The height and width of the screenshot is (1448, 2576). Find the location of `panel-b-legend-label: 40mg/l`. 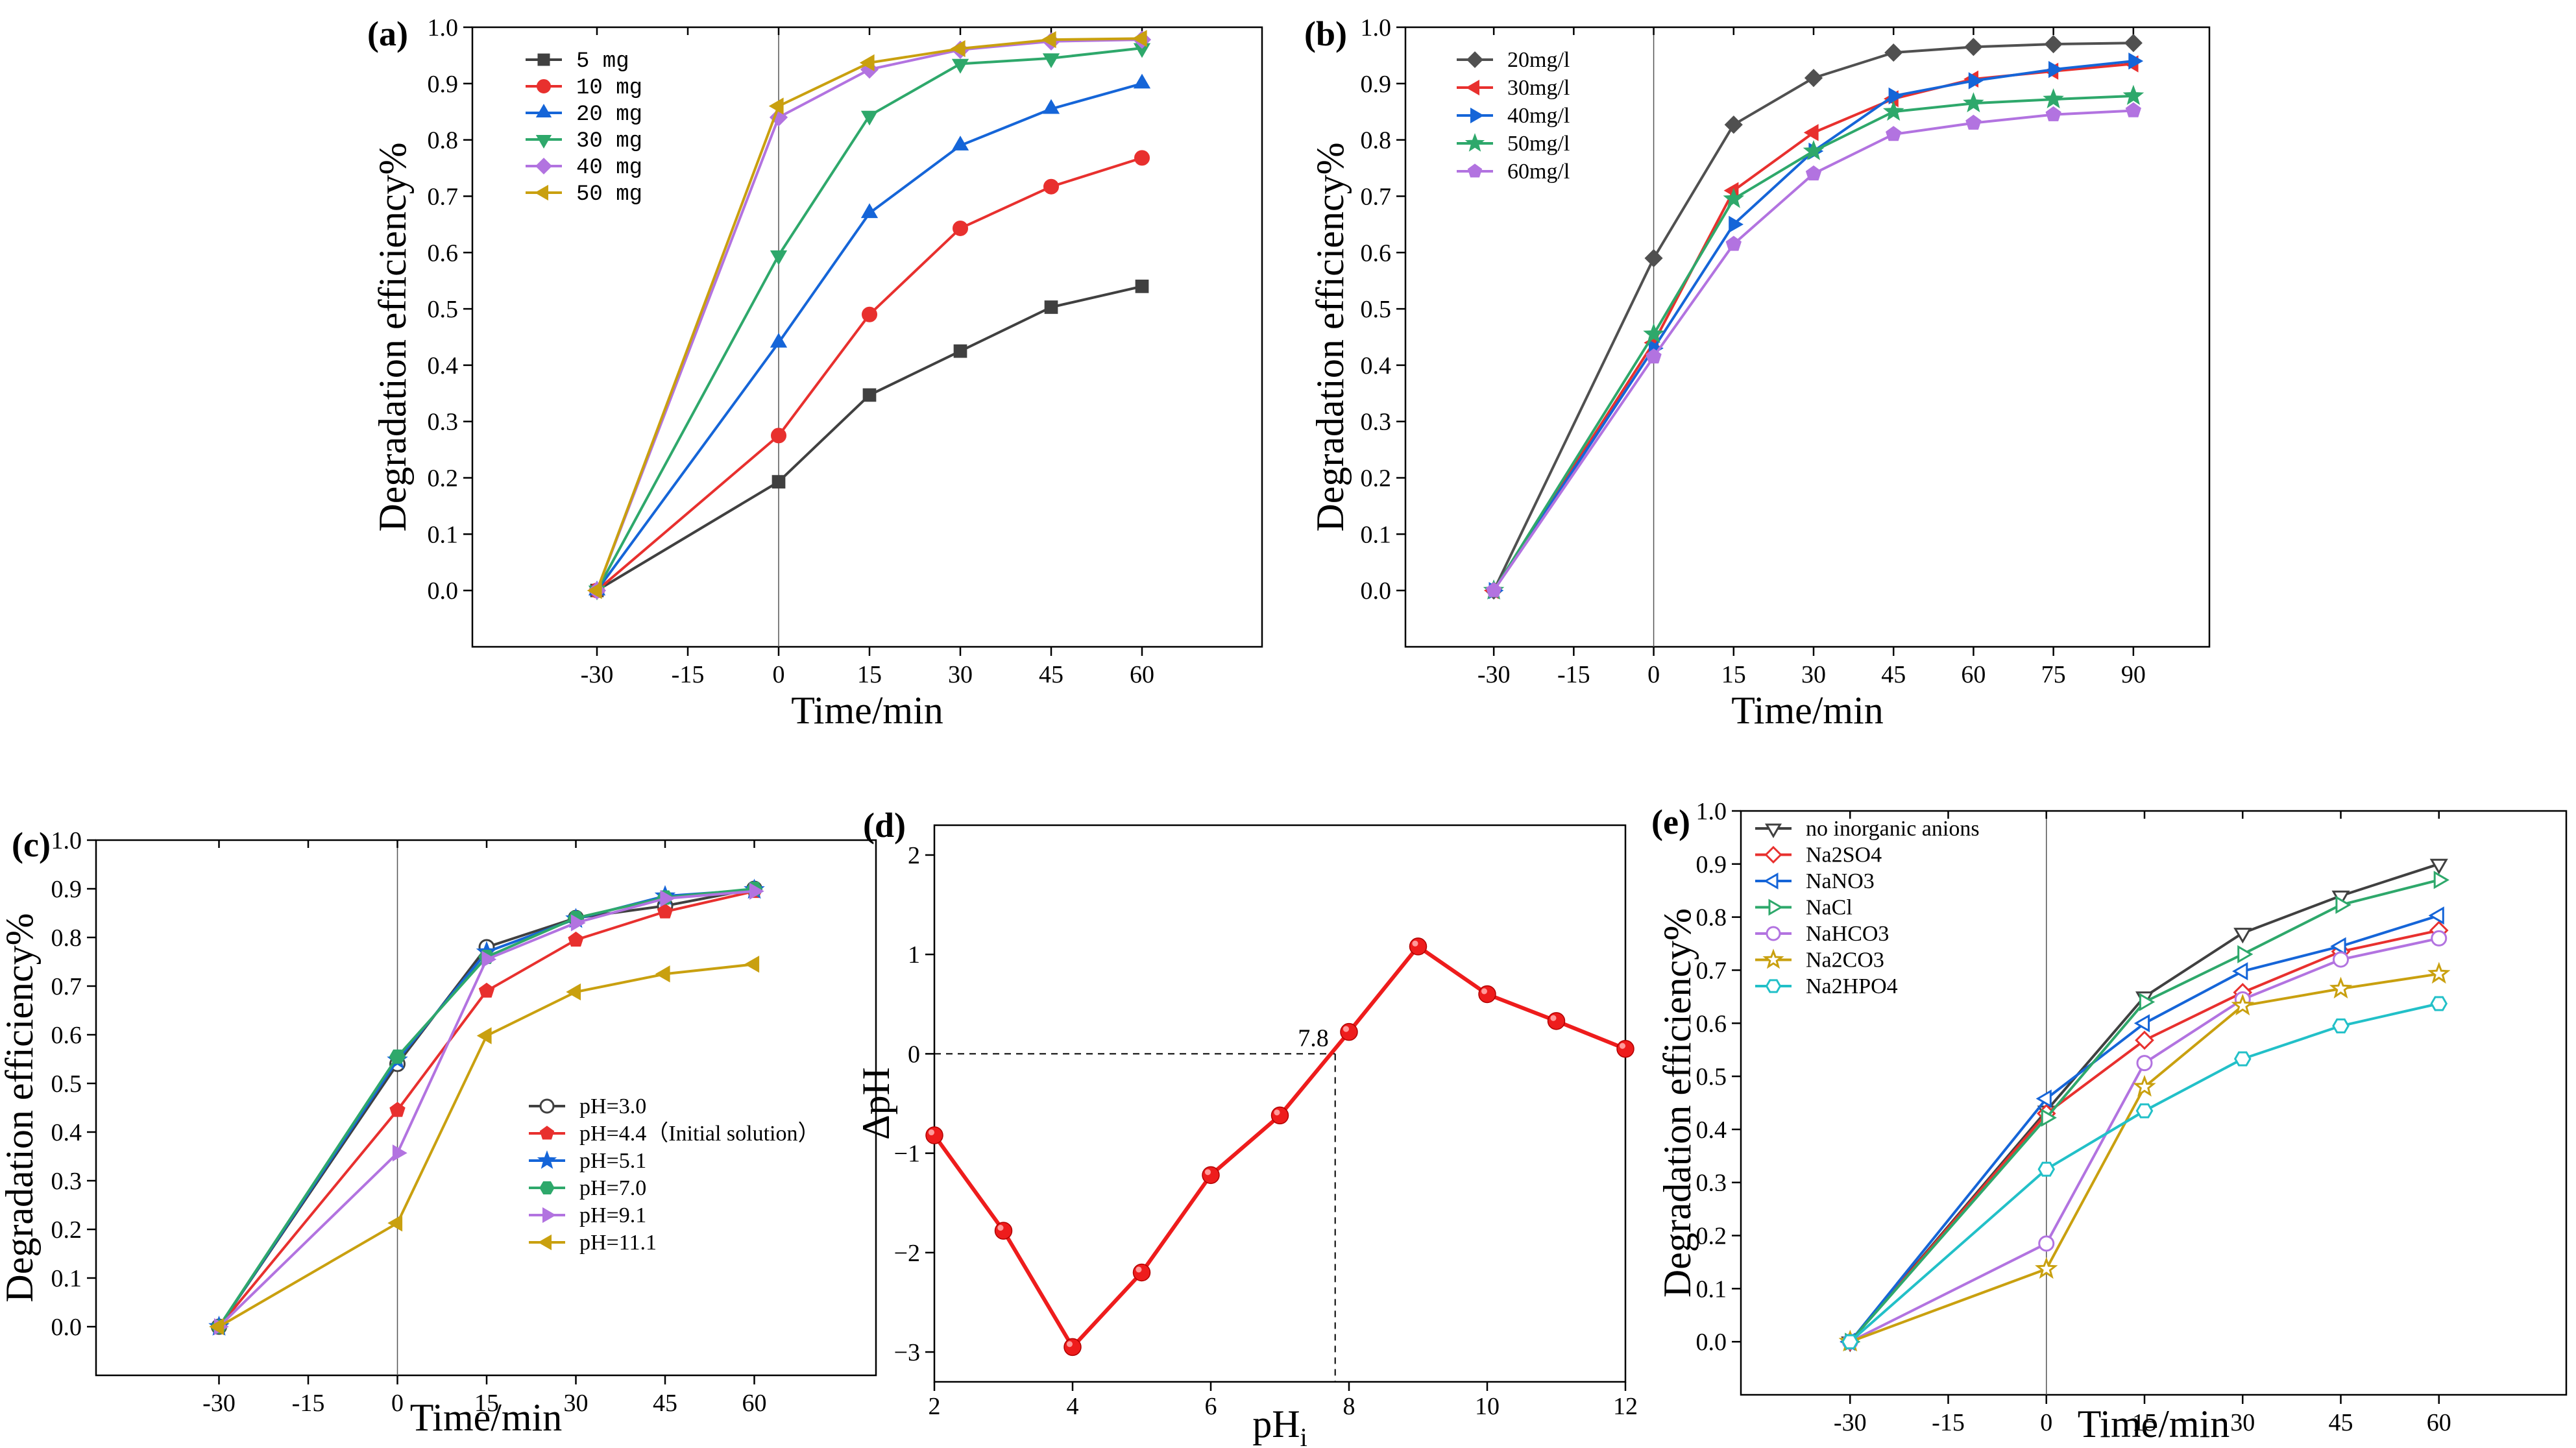

panel-b-legend-label: 40mg/l is located at coordinates (1538, 116).